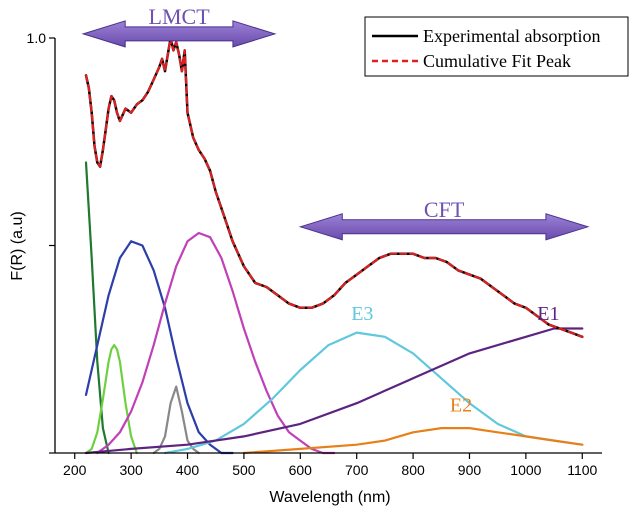 The width and height of the screenshot is (632, 508). What do you see at coordinates (75, 470) in the screenshot?
I see `x-tick-label-200: 200` at bounding box center [75, 470].